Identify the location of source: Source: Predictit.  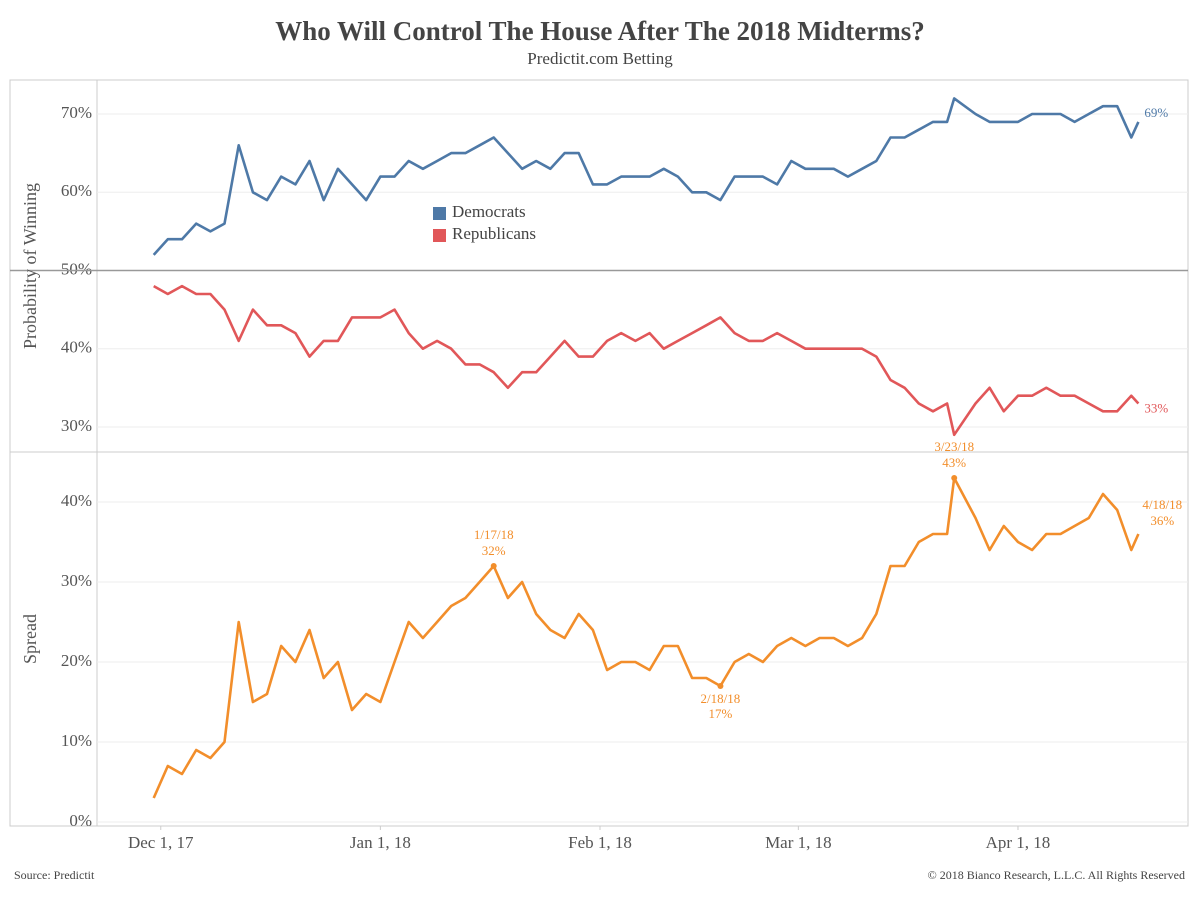
(54, 875).